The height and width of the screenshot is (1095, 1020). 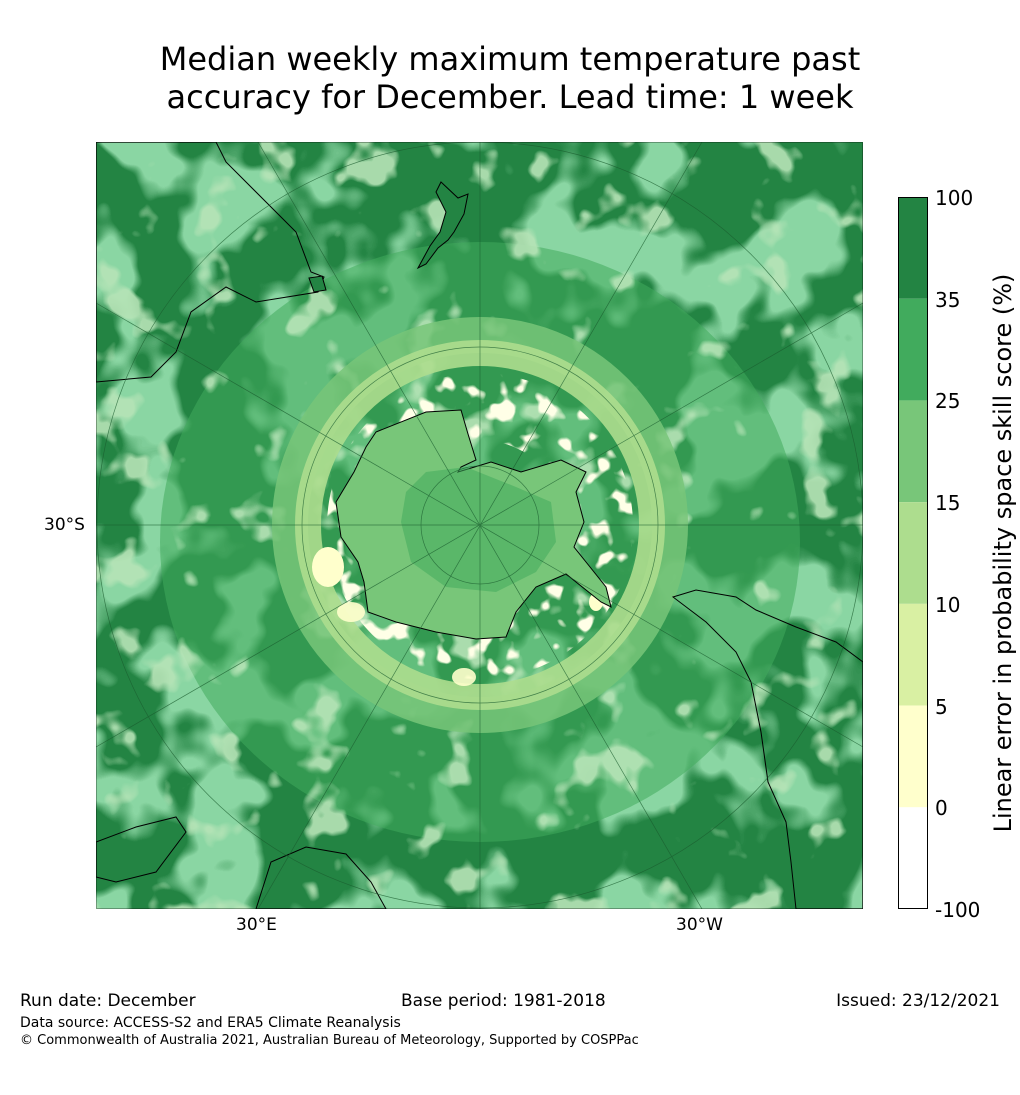 I want to click on run-date: Run date: December, so click(x=108, y=1001).